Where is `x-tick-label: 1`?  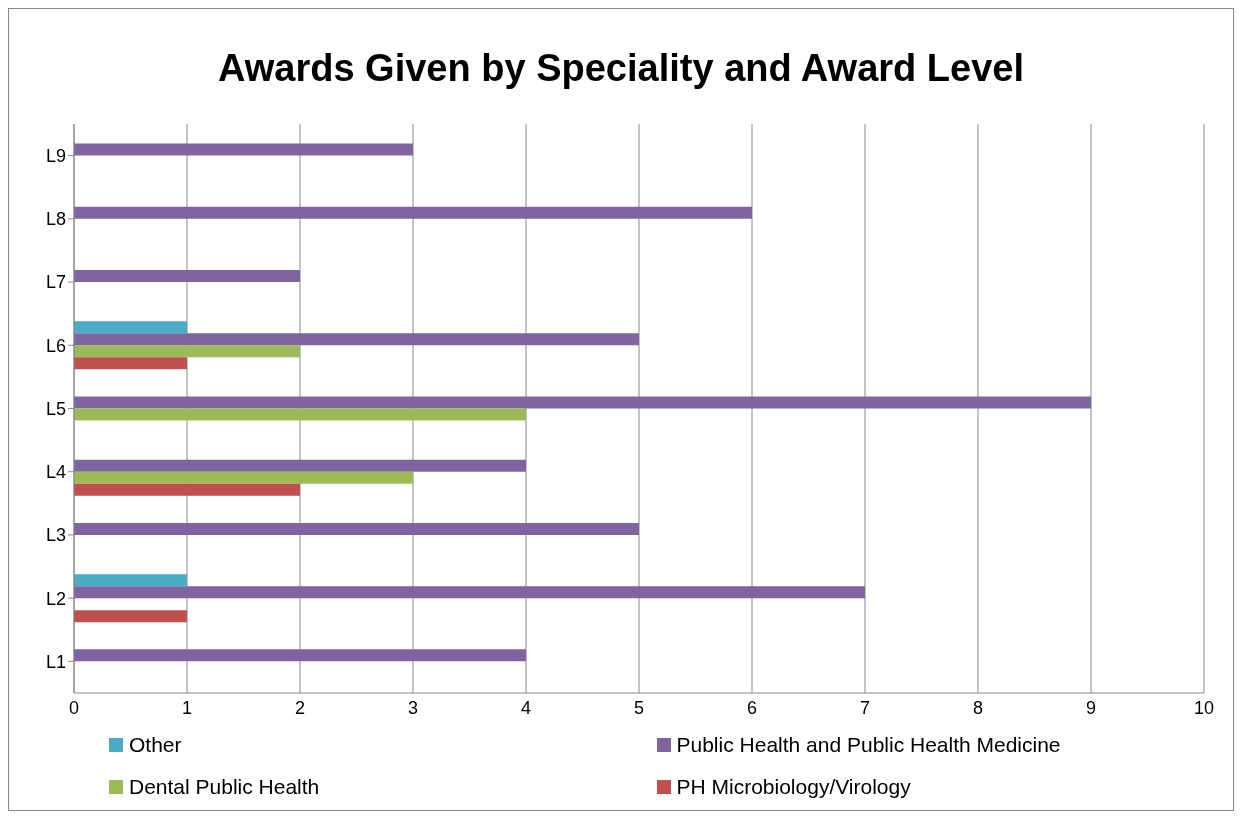 x-tick-label: 1 is located at coordinates (187, 707).